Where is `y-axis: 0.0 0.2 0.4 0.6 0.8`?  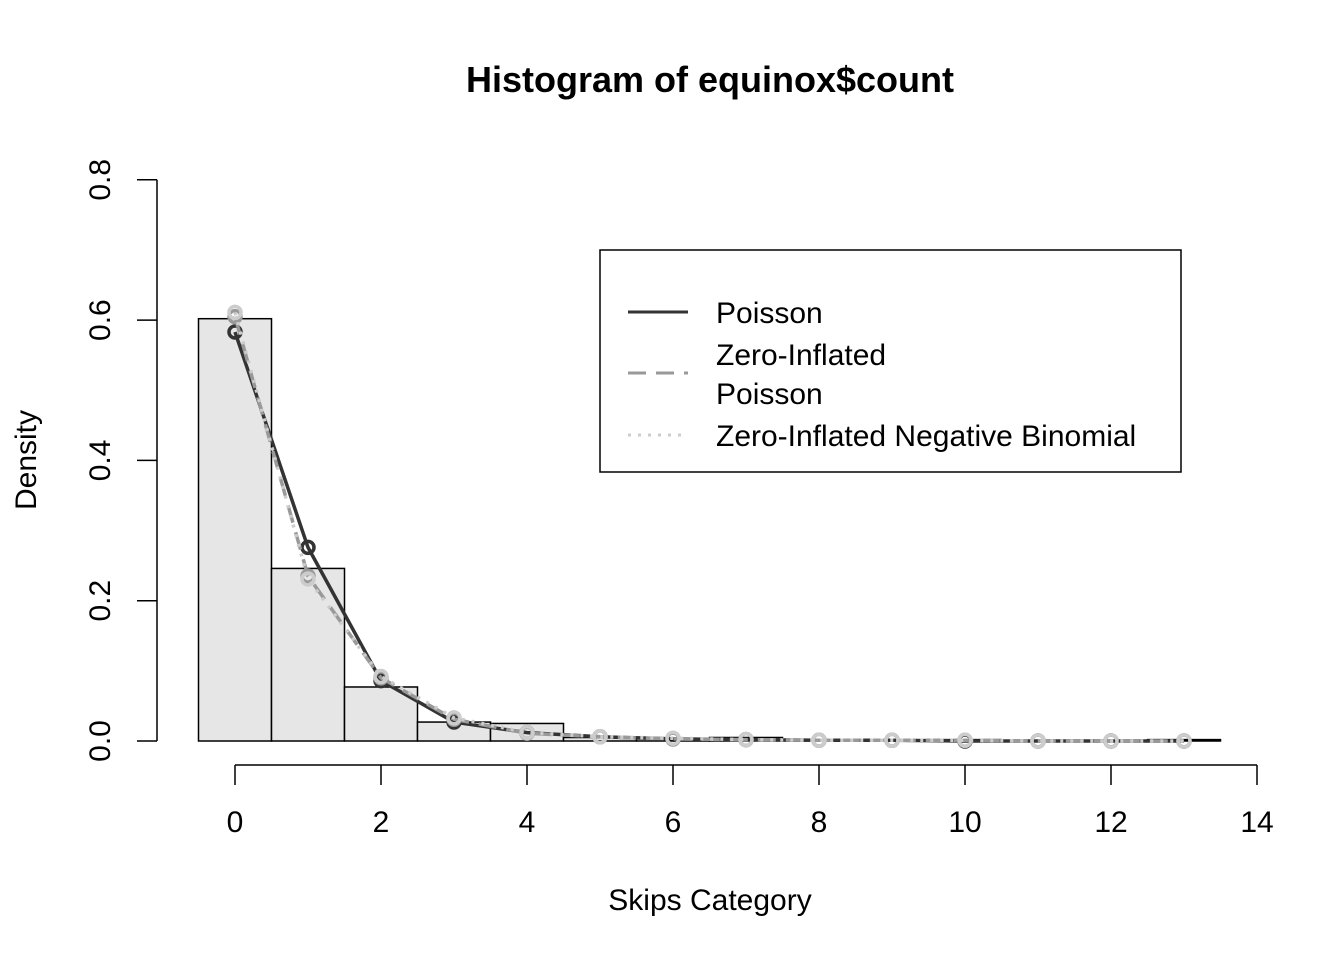 y-axis: 0.0 0.2 0.4 0.6 0.8 is located at coordinates (121, 460).